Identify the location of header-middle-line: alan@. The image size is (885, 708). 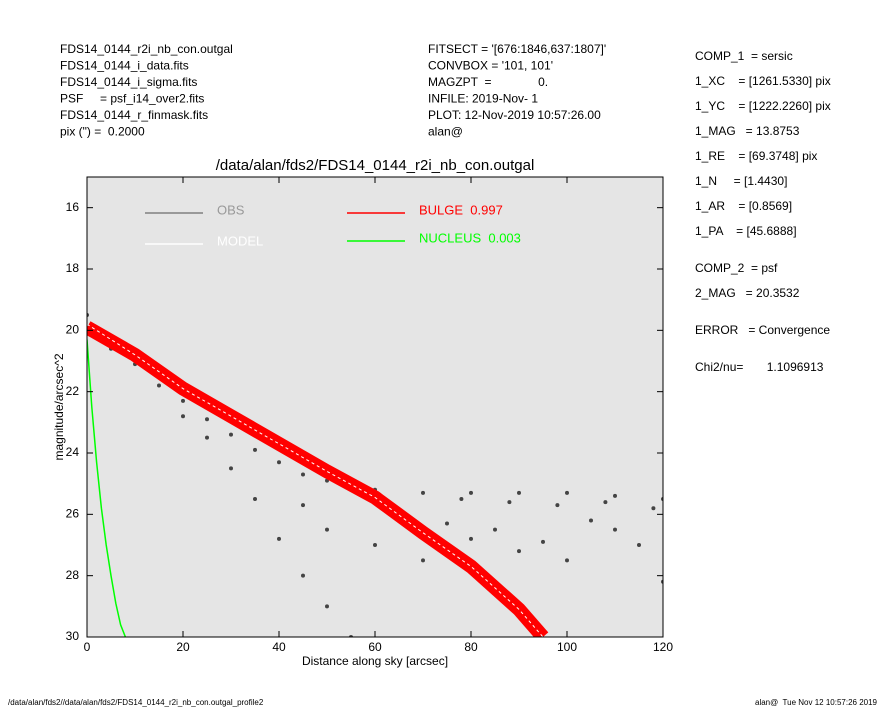
(445, 132).